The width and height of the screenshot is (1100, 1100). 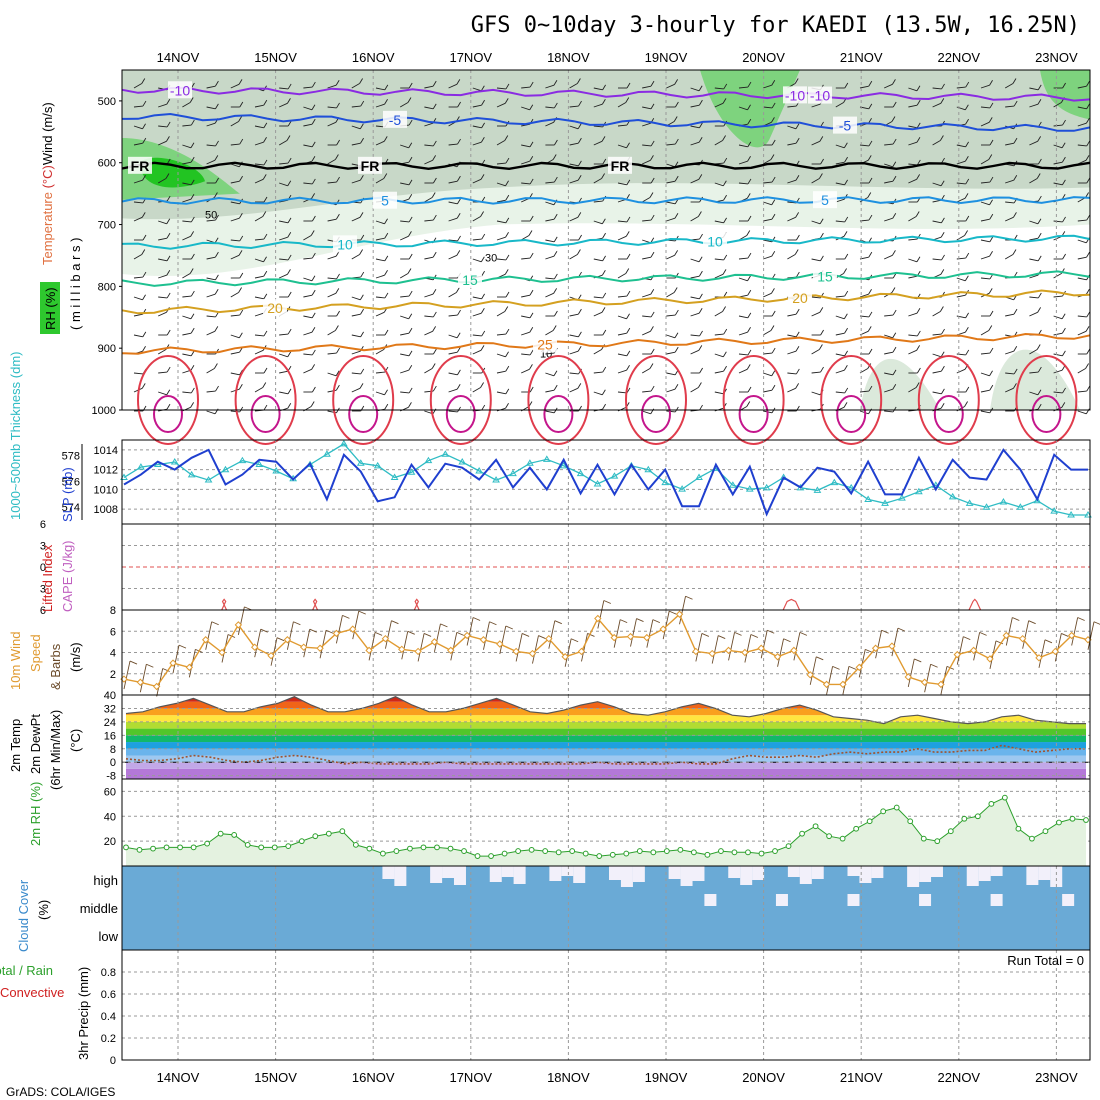 I want to click on wind-barb-10m, so click(x=176, y=659).